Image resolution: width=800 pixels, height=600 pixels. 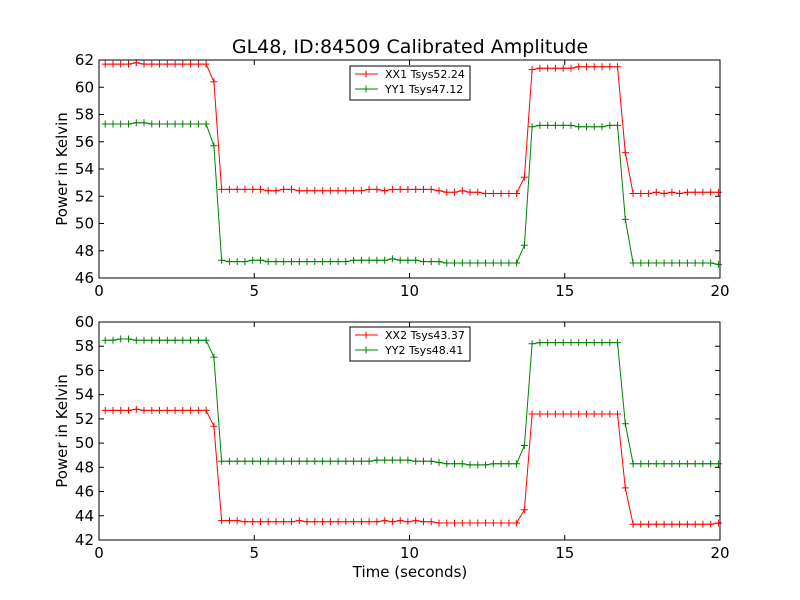 I want to click on bottom-legend-label-xx2: XX2 Tsys43.37, so click(x=425, y=335).